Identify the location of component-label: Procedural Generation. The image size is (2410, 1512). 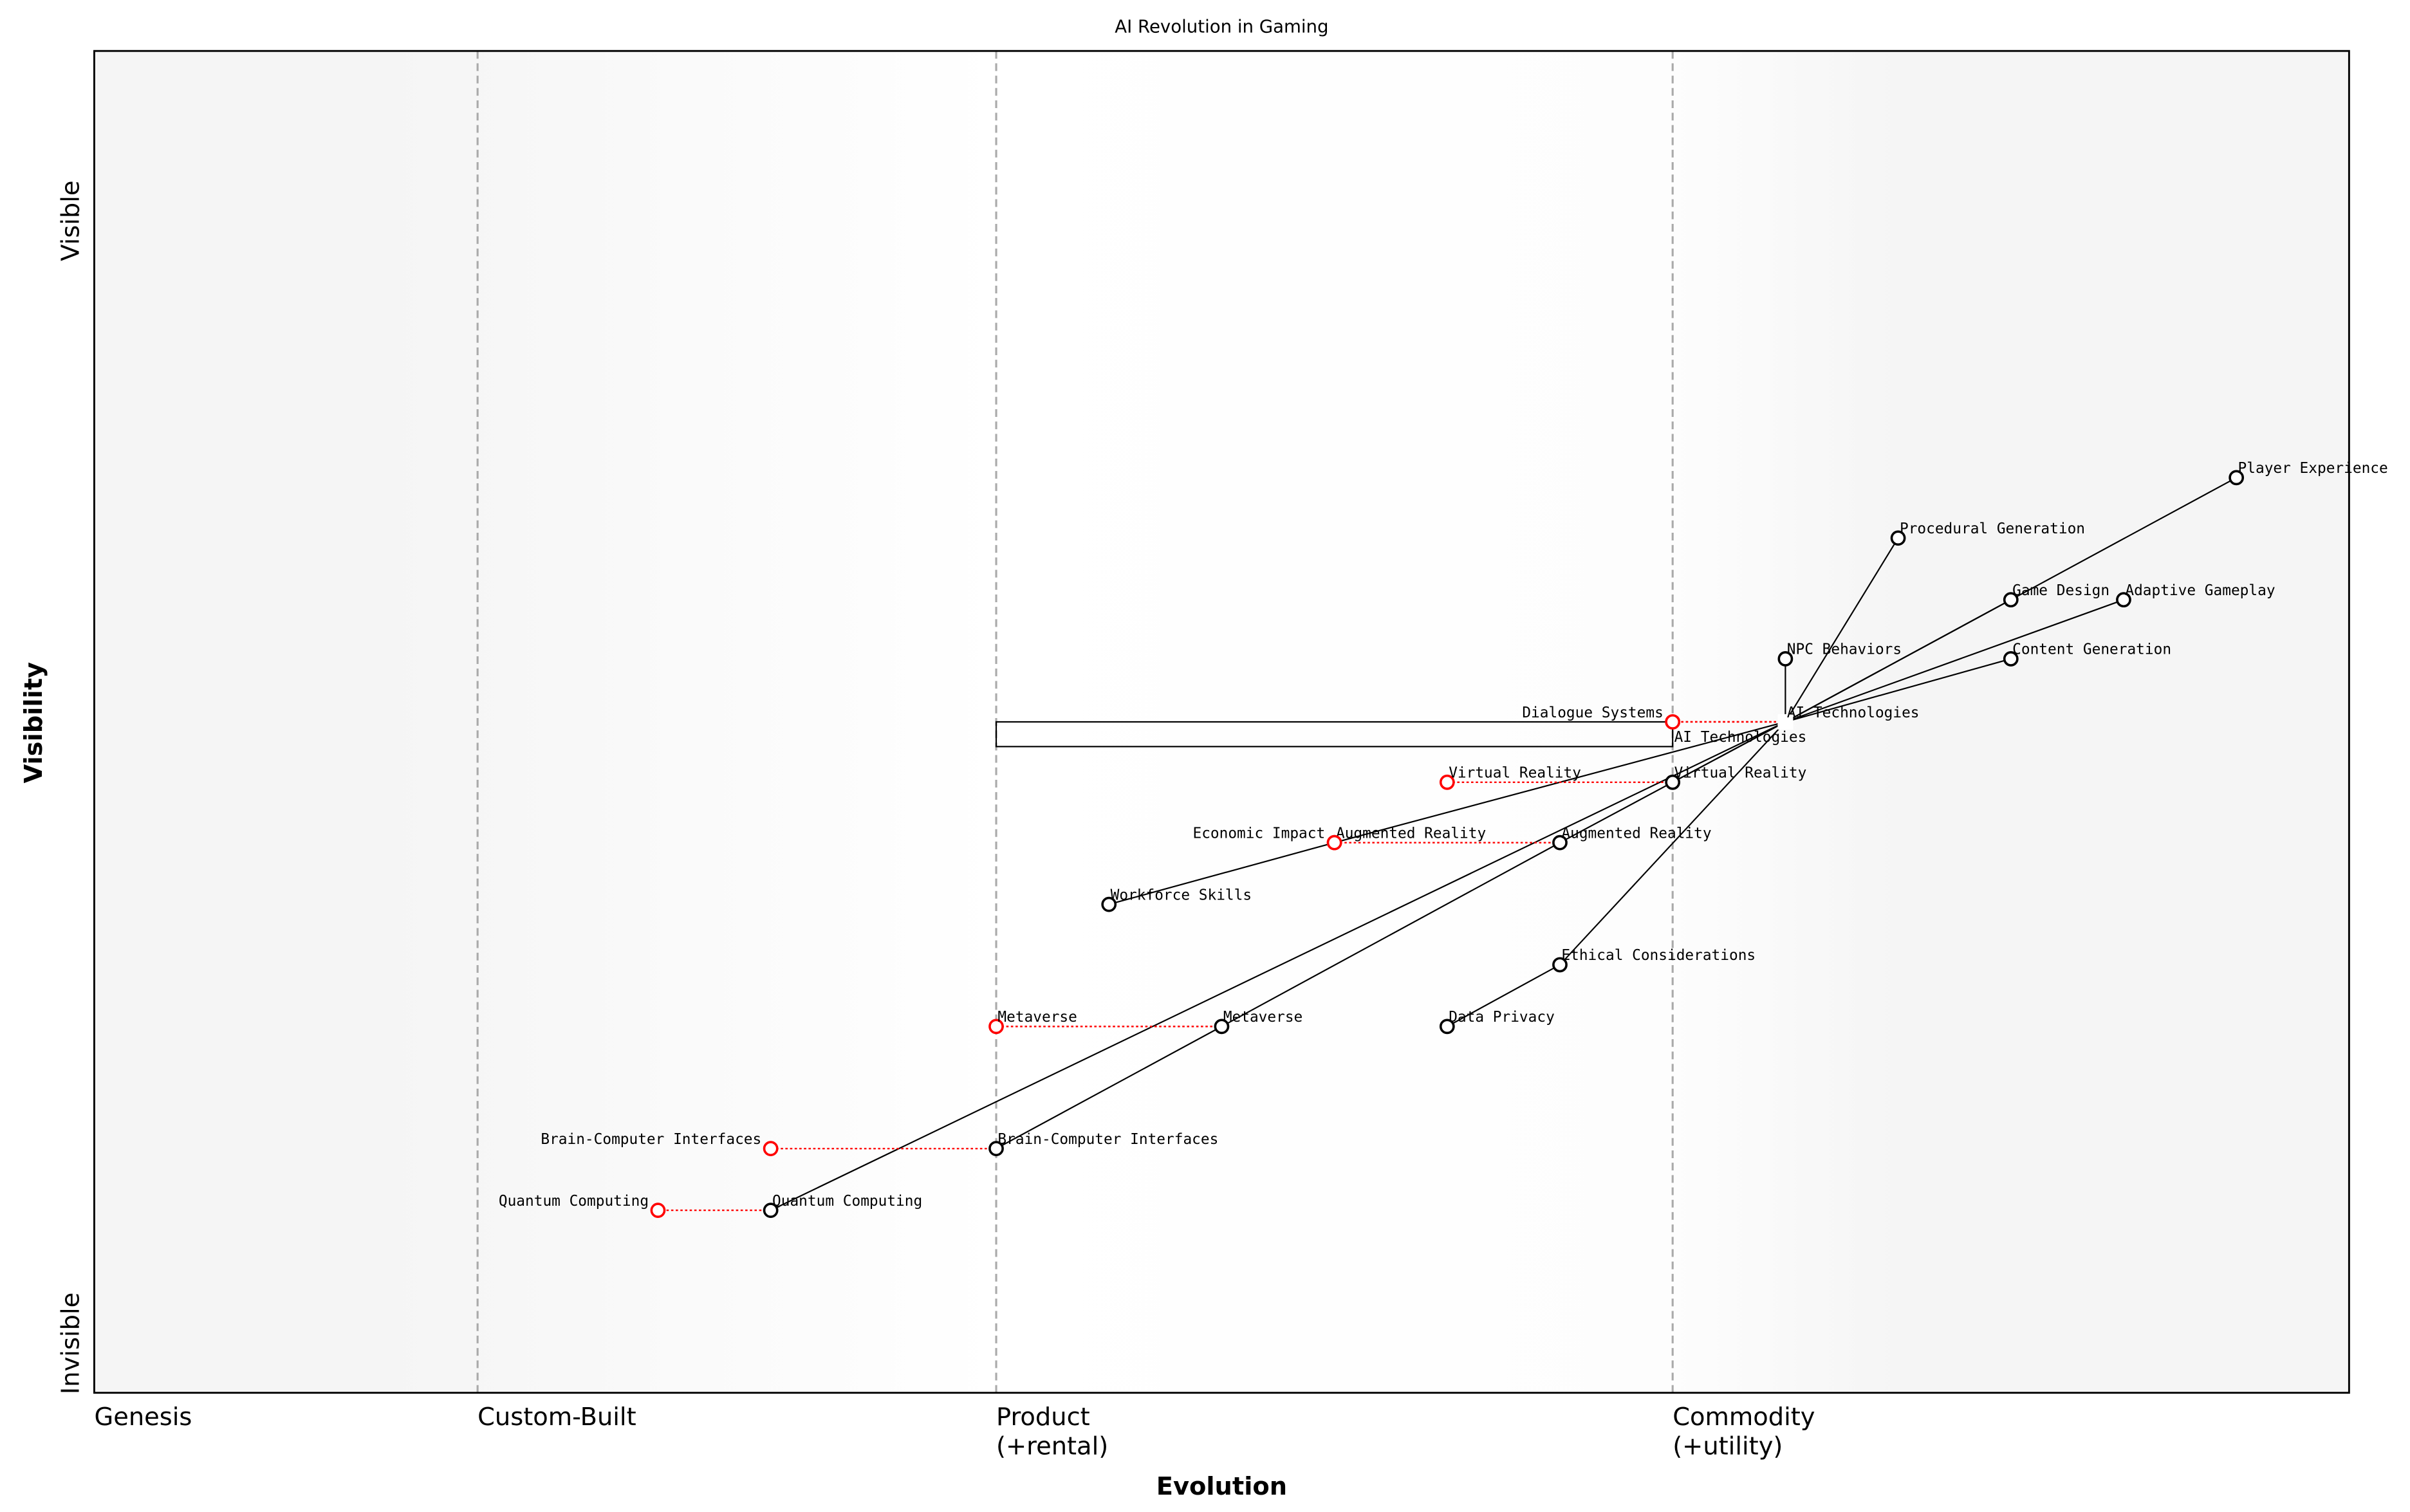
(1992, 529).